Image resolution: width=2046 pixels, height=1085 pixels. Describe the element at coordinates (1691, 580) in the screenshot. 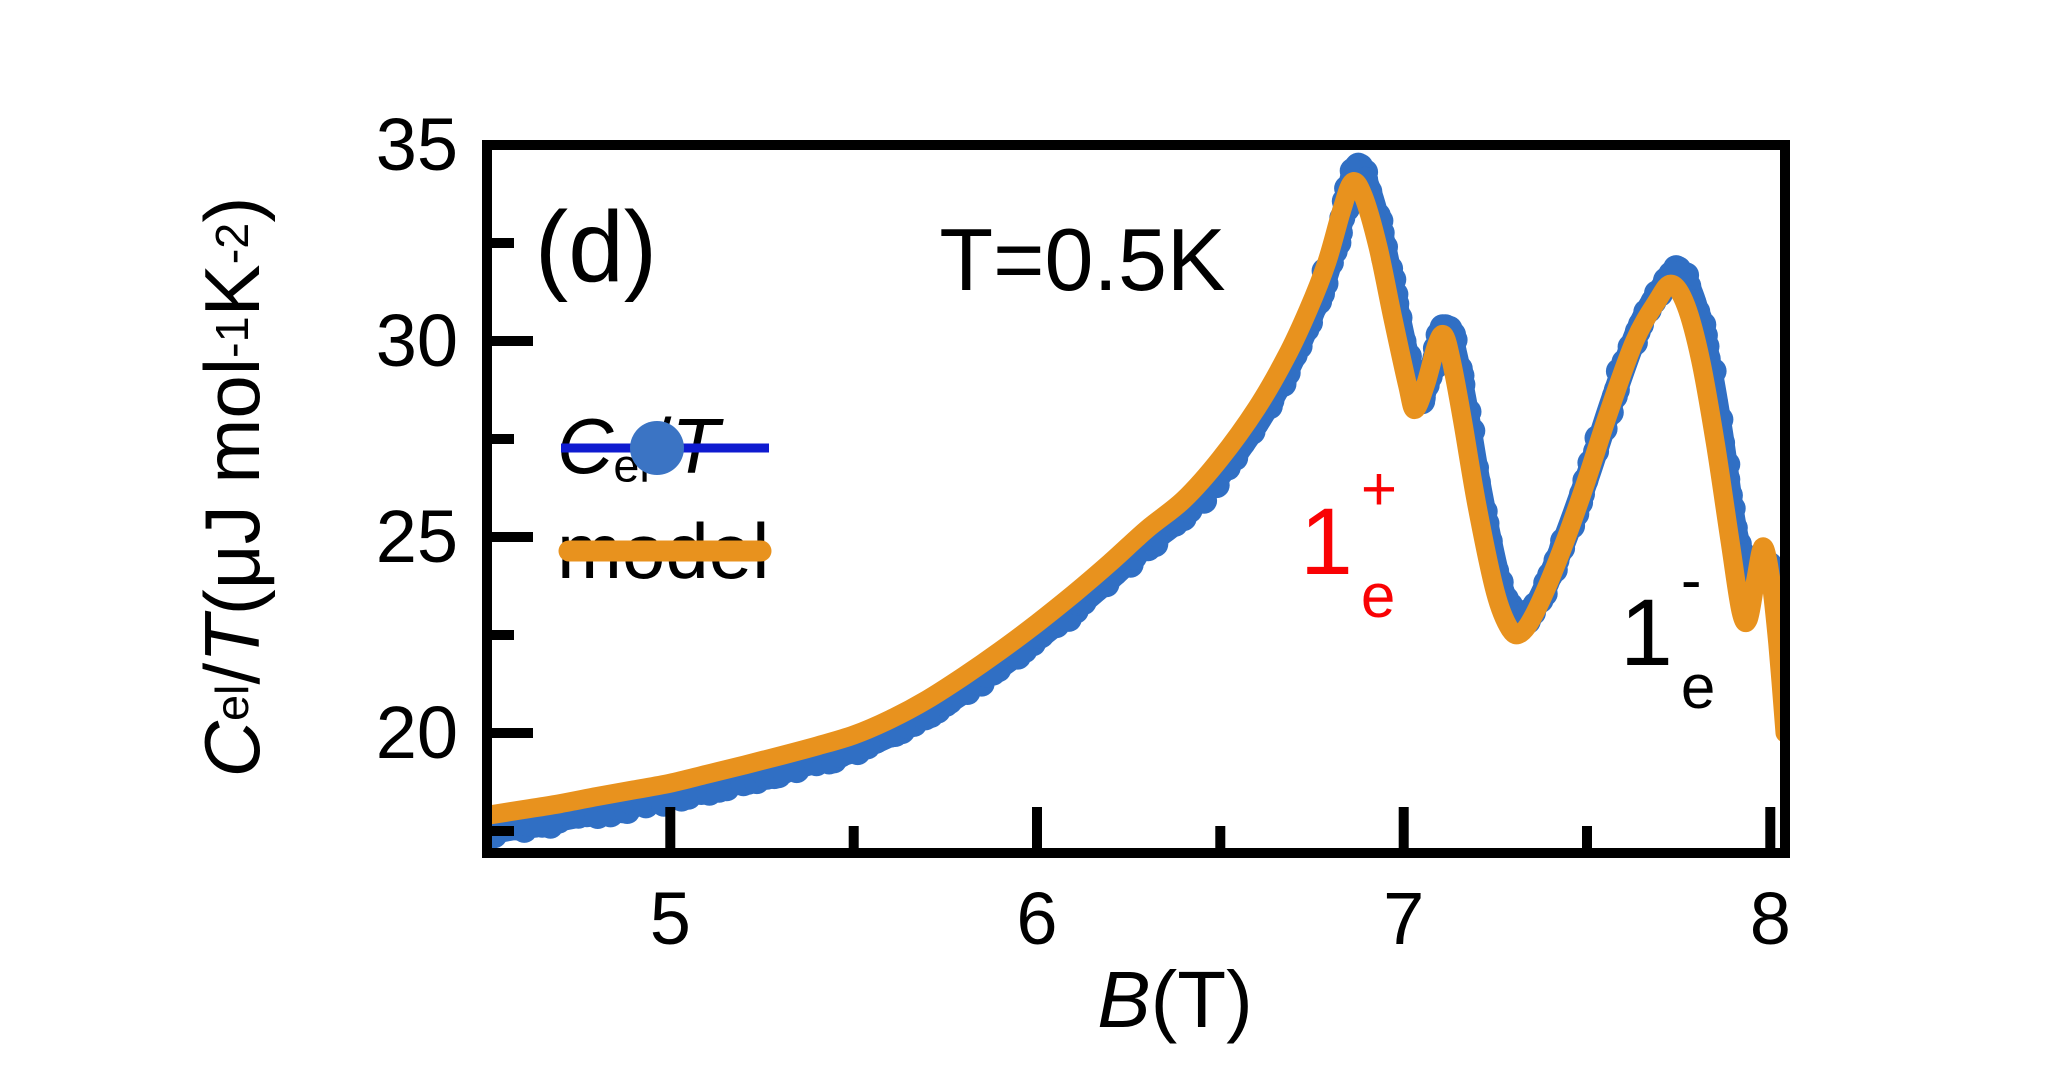

I see `annotation-1e-minus-sup: -` at that location.